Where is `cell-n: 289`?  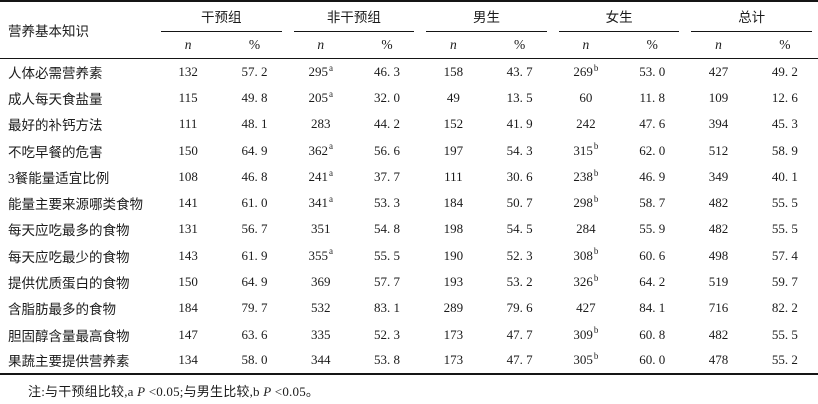
cell-n: 289 is located at coordinates (453, 308).